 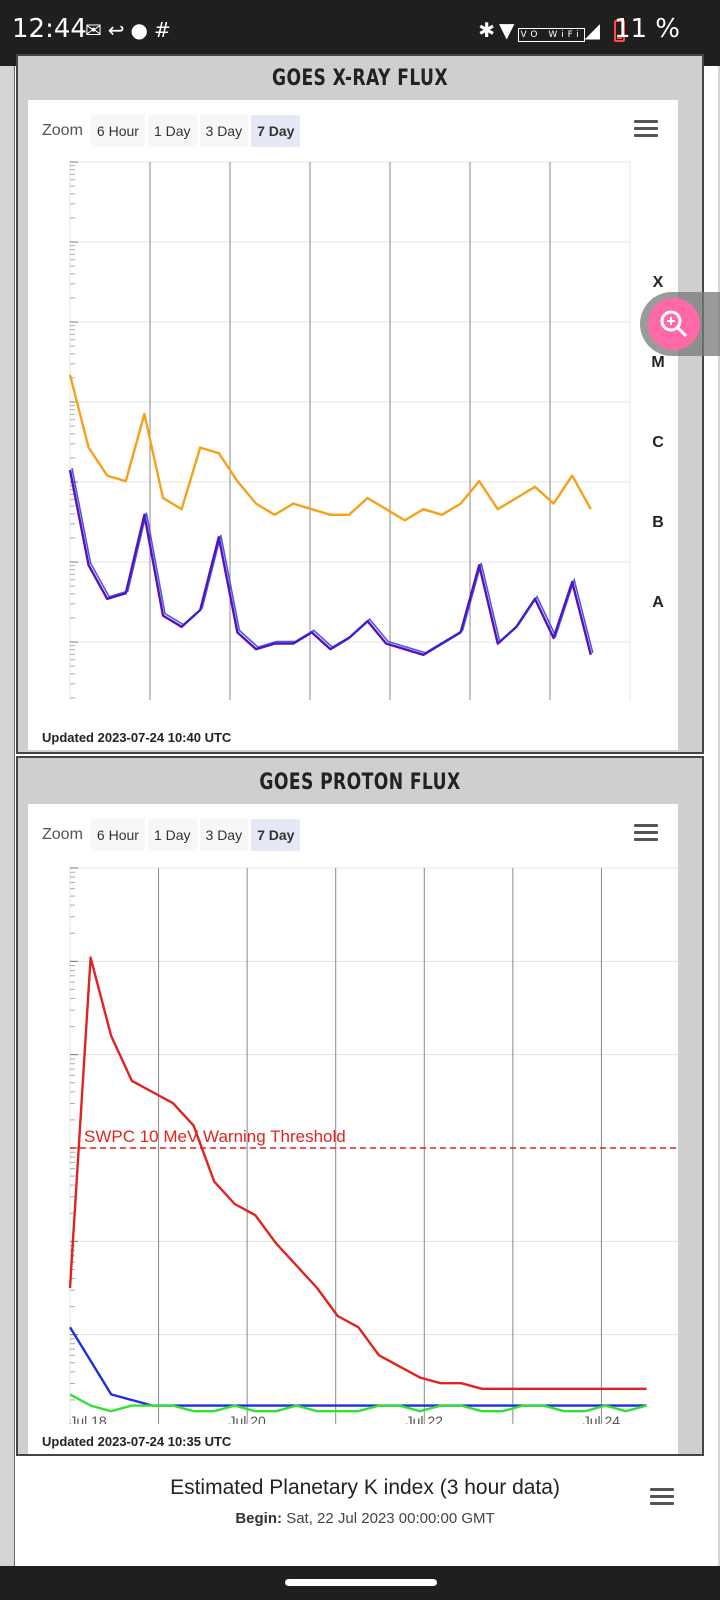 What do you see at coordinates (425, 1418) in the screenshot?
I see `x-tick-label: Jul 22` at bounding box center [425, 1418].